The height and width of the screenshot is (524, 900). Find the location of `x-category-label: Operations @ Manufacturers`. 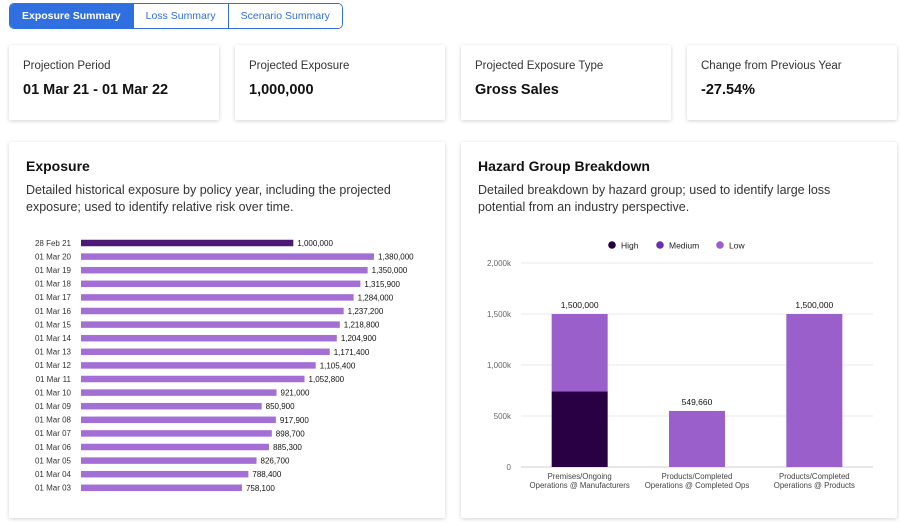

x-category-label: Operations @ Manufacturers is located at coordinates (580, 485).